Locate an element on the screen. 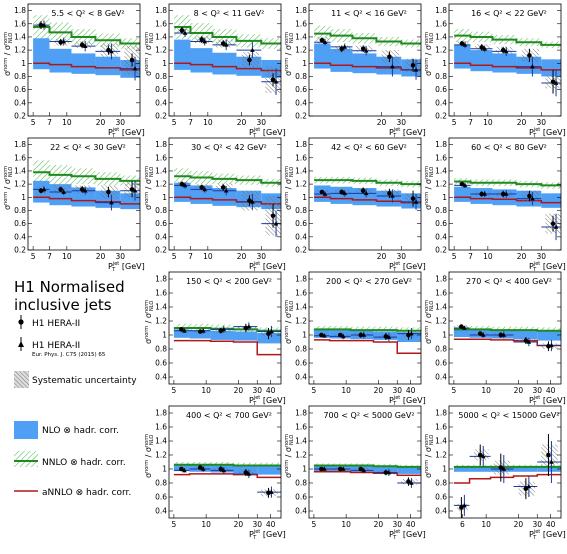 The width and height of the screenshot is (567, 554). panel-title: 150 < Q² < 200 GeV² is located at coordinates (229, 281).